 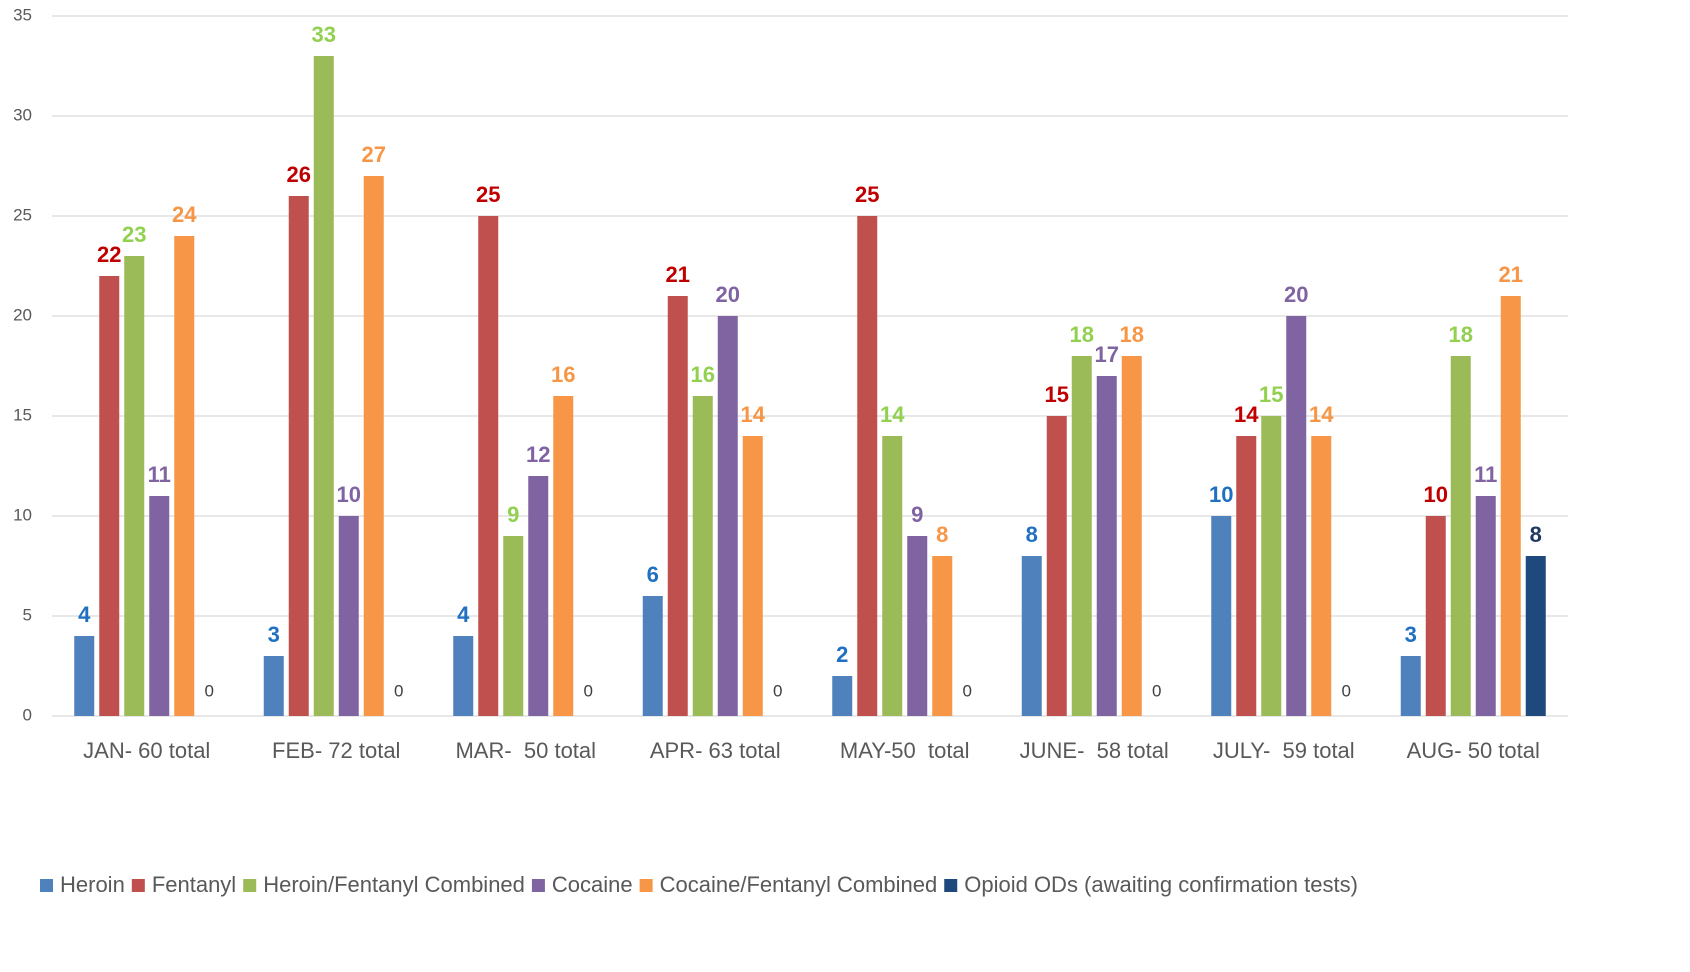 I want to click on data-label: 3, so click(x=1411, y=634).